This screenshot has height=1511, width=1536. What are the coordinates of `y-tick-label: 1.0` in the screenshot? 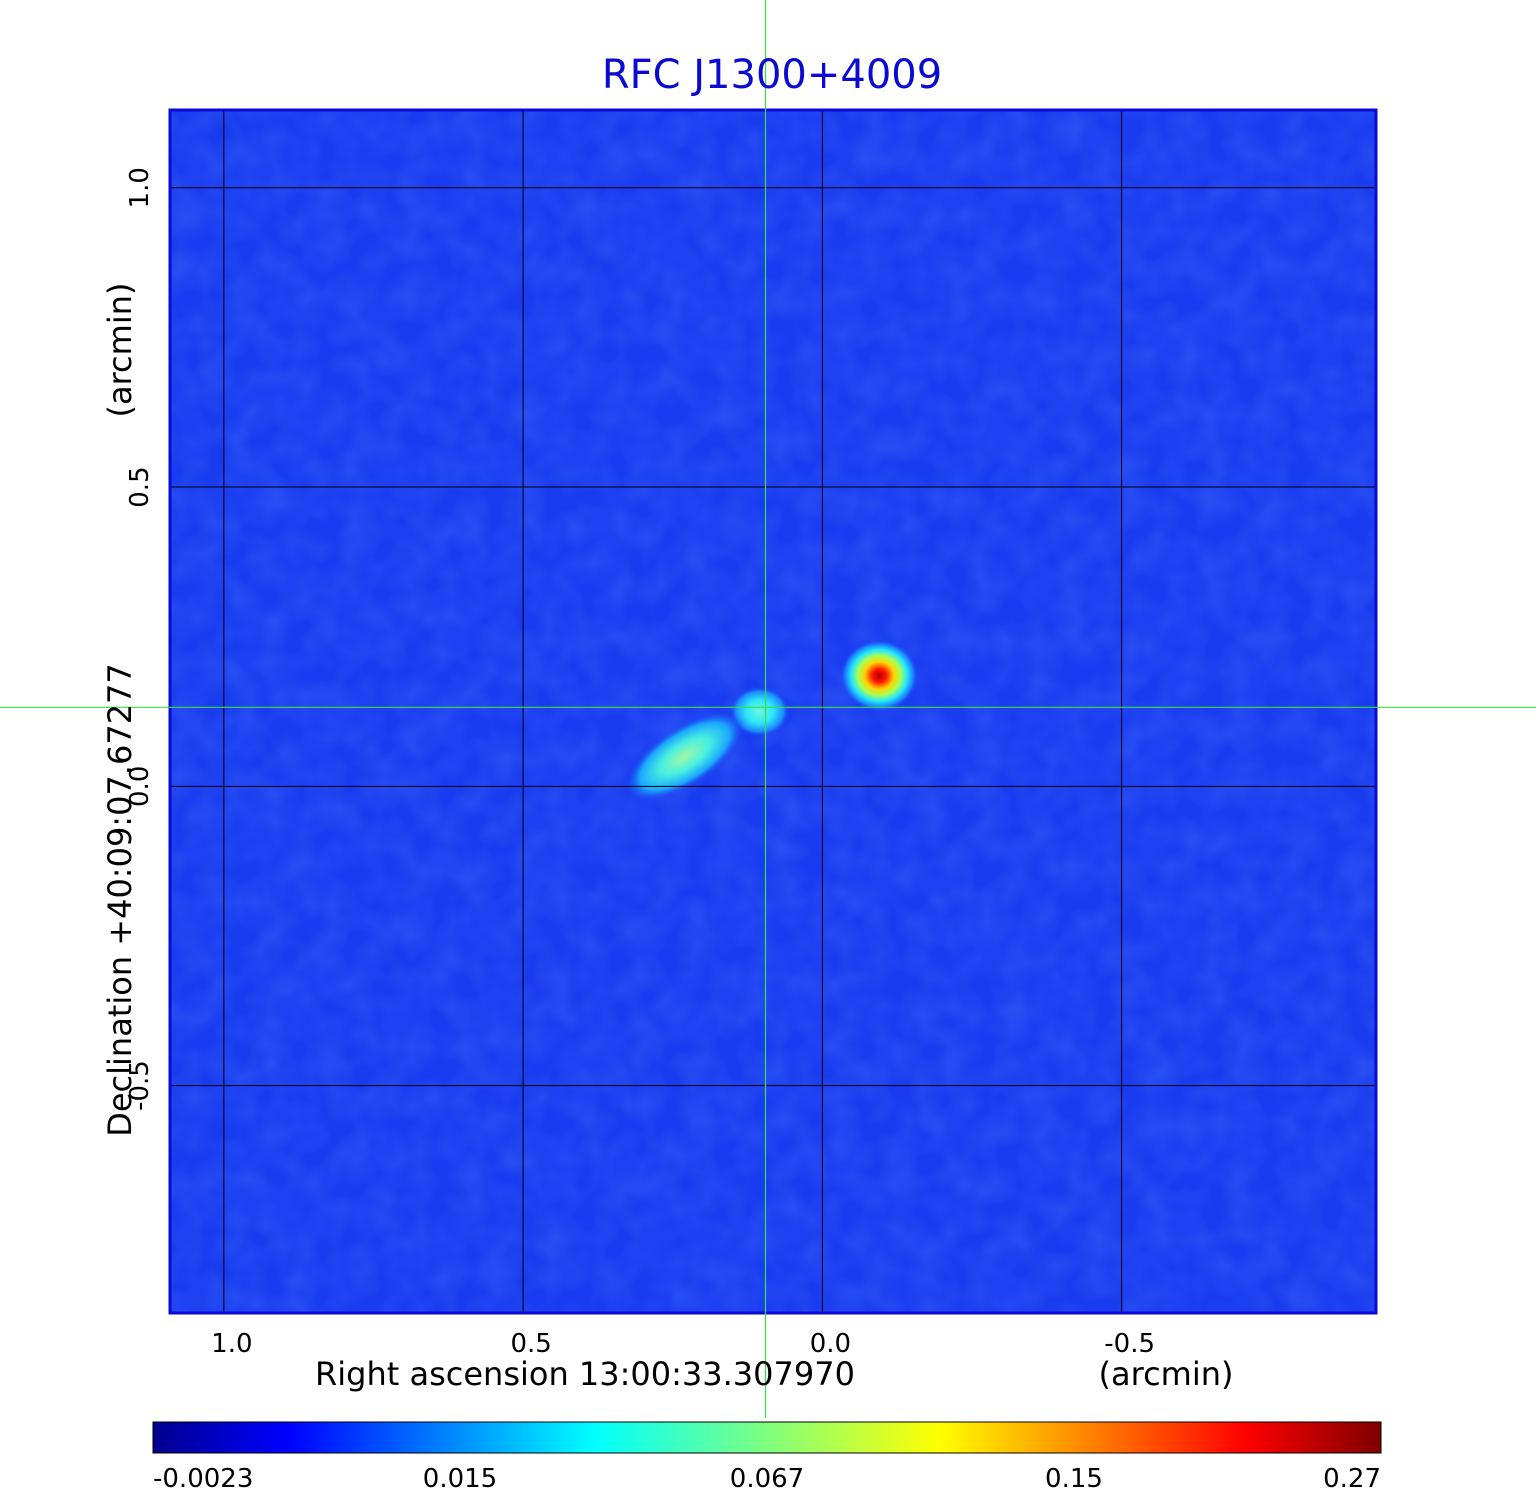 It's located at (140, 187).